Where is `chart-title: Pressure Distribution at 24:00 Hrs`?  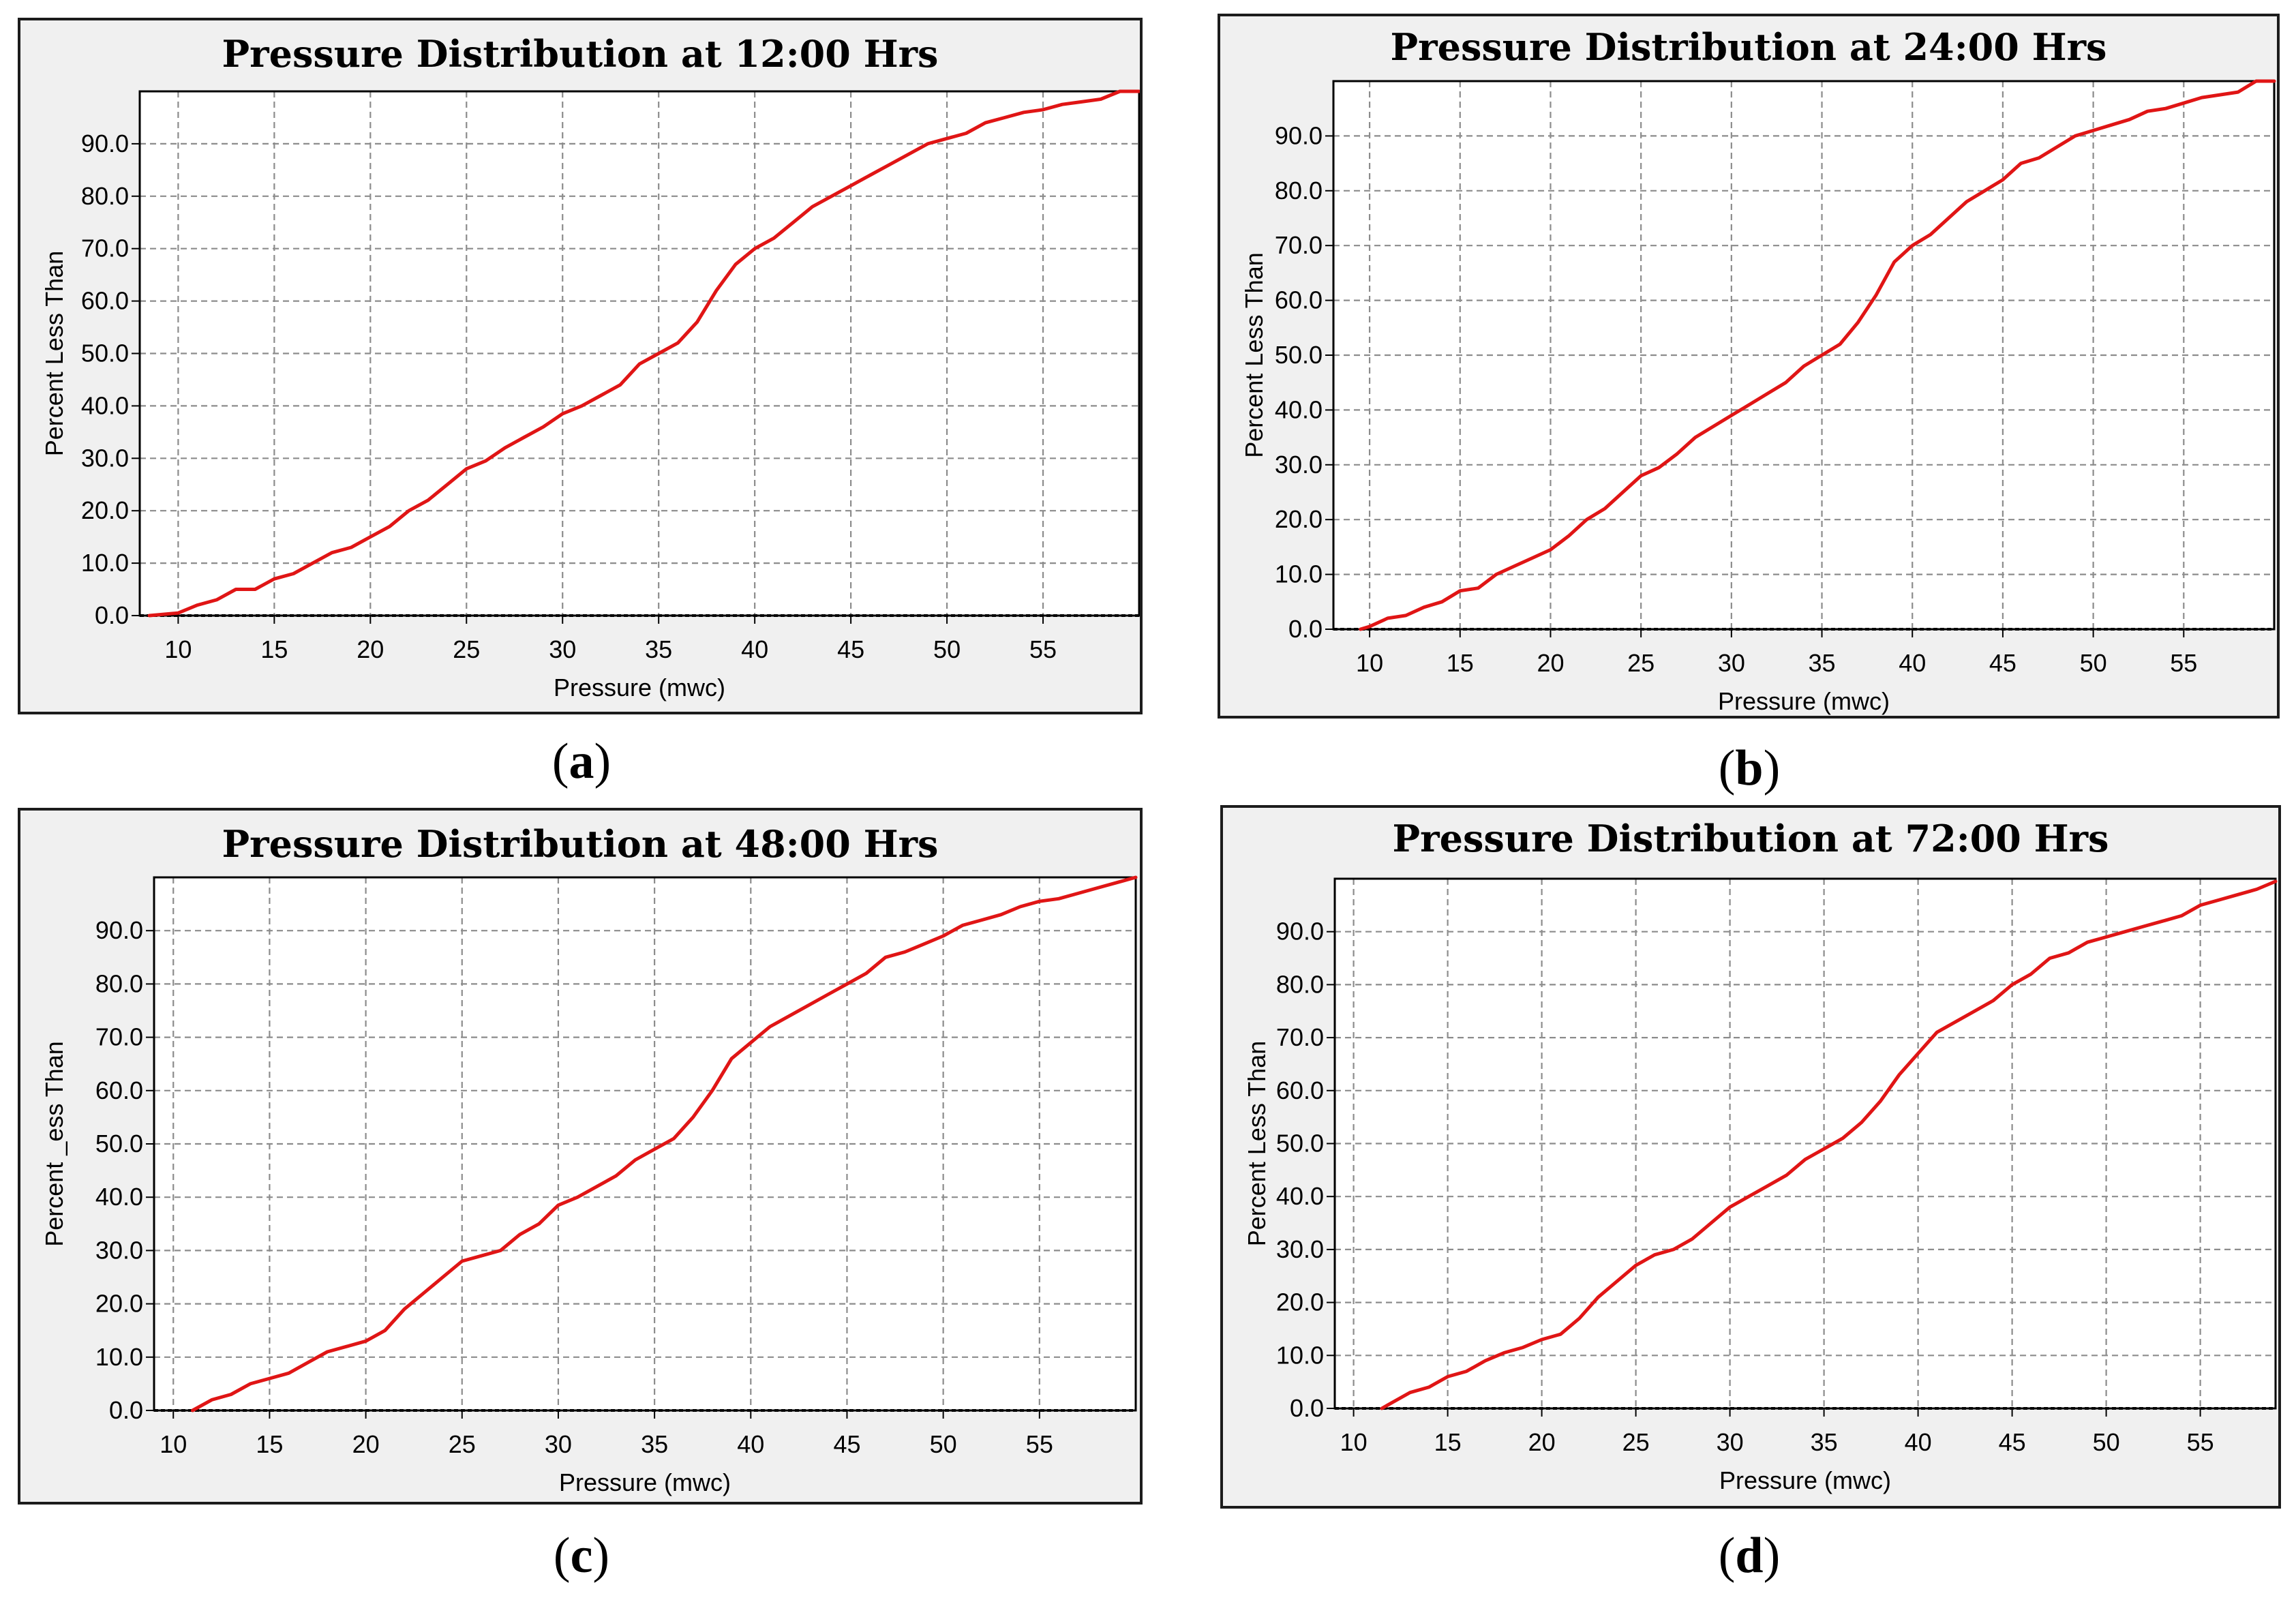
chart-title: Pressure Distribution at 24:00 Hrs is located at coordinates (1748, 47).